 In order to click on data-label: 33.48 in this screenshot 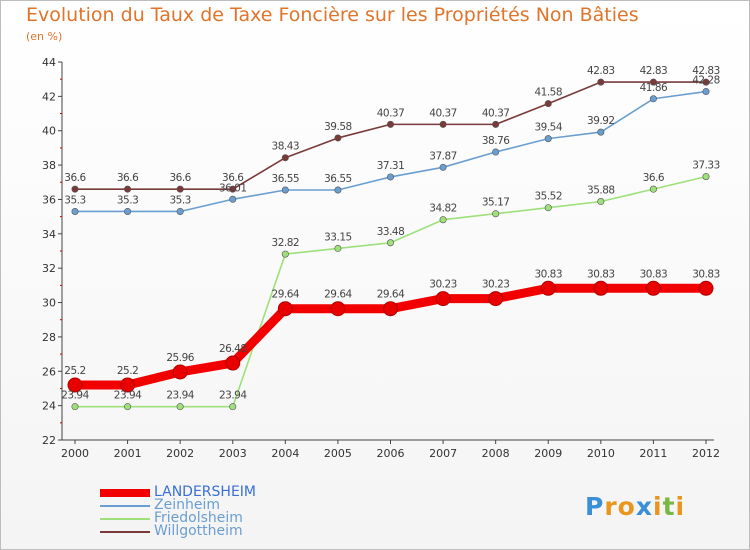, I will do `click(391, 232)`.